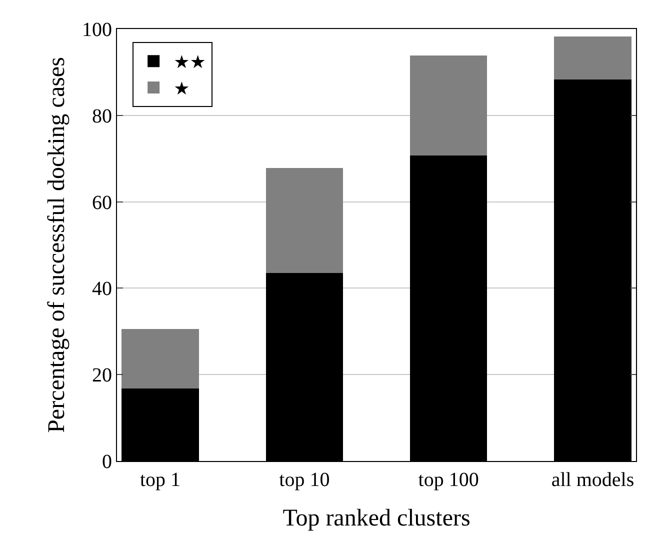 This screenshot has width=655, height=543. Describe the element at coordinates (190, 63) in the screenshot. I see `legend-label: ★★` at that location.